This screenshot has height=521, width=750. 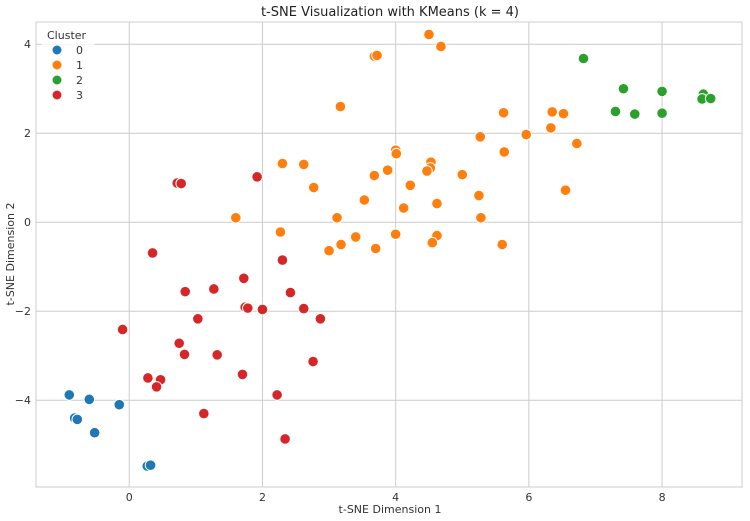 I want to click on legend-box, so click(x=68, y=68).